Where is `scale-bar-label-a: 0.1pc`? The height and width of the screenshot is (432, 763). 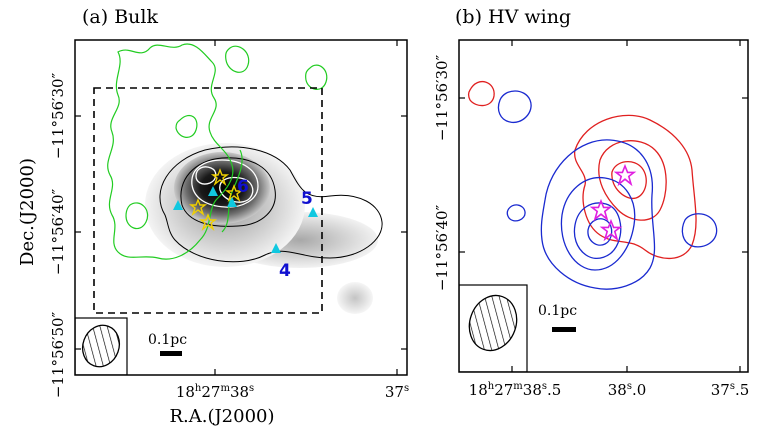
scale-bar-label-a: 0.1pc is located at coordinates (167, 340).